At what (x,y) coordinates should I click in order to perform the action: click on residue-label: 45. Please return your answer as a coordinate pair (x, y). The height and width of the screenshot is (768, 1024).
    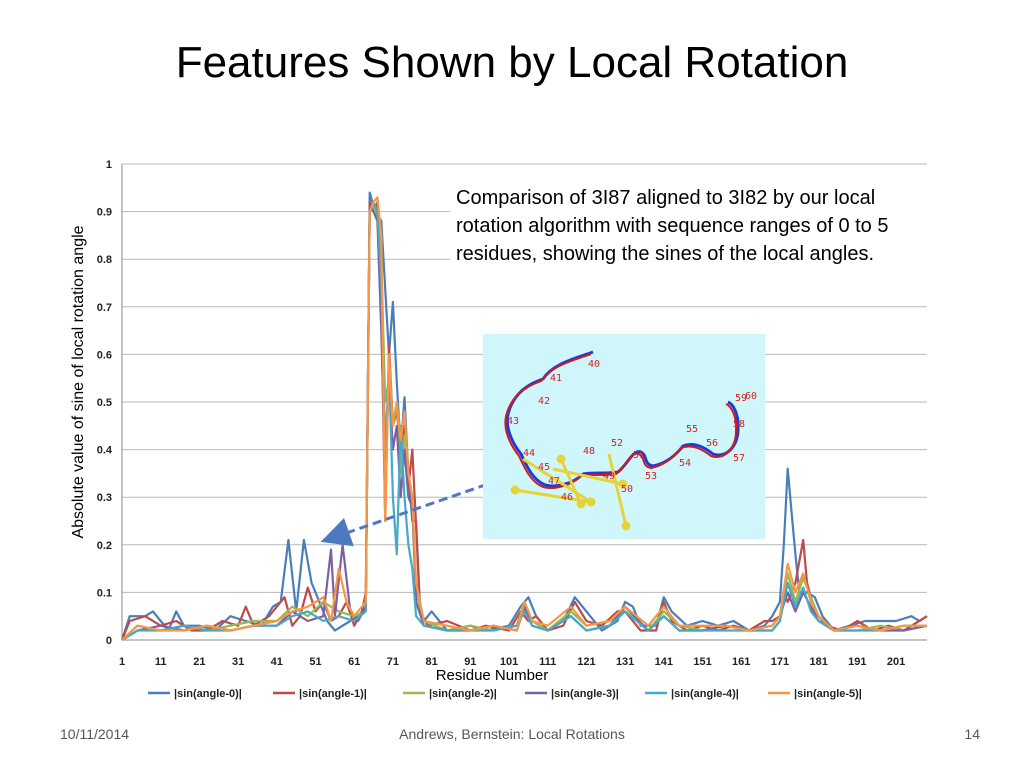
    Looking at the image, I should click on (544, 467).